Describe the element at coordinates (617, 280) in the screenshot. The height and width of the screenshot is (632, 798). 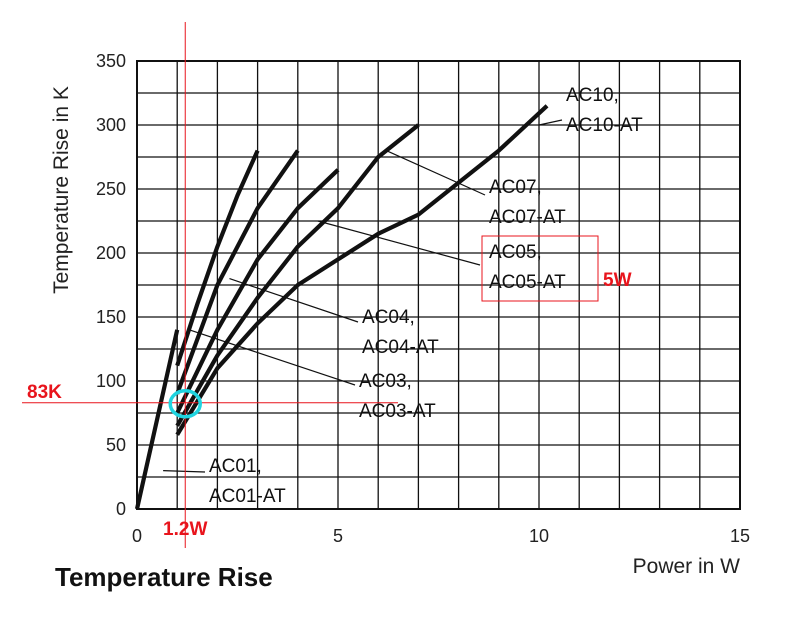
I see `highlight-label: 5W` at that location.